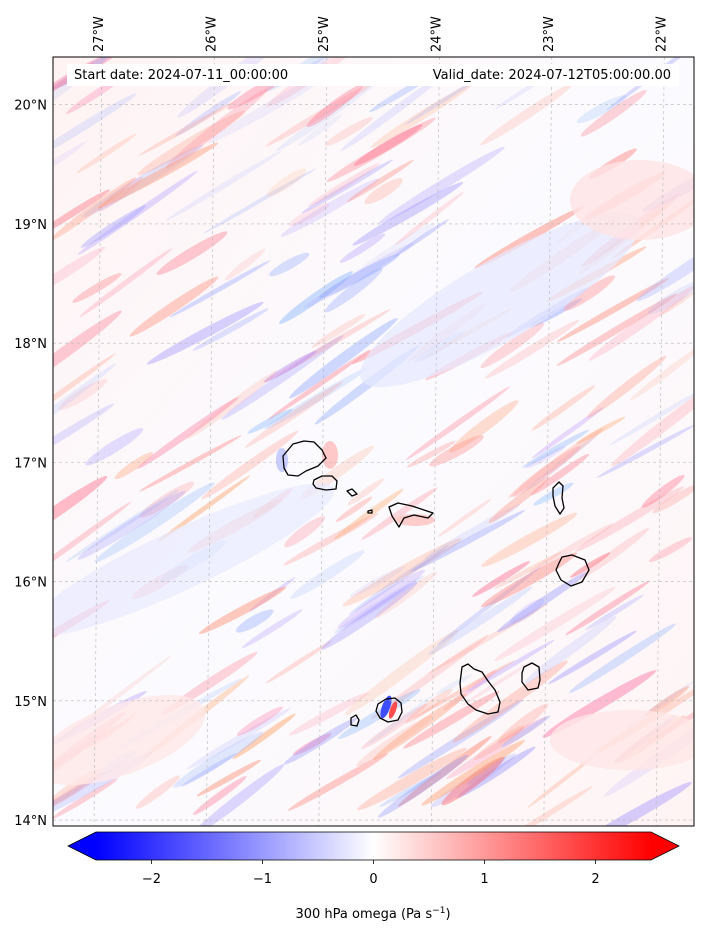 The height and width of the screenshot is (936, 703). I want to click on latitude-tick-label: 15°N, so click(30, 702).